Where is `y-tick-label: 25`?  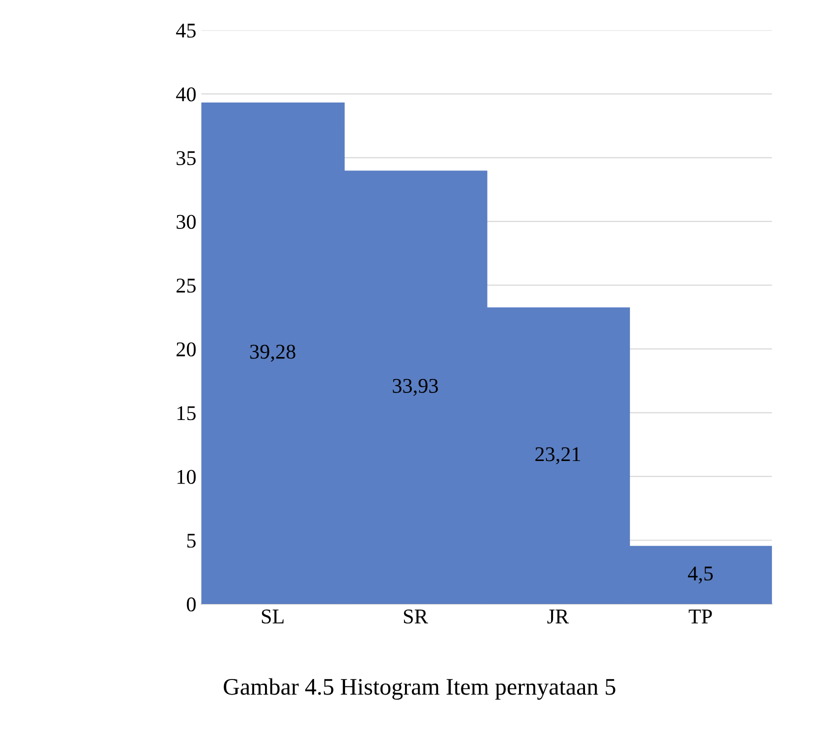 y-tick-label: 25 is located at coordinates (186, 285).